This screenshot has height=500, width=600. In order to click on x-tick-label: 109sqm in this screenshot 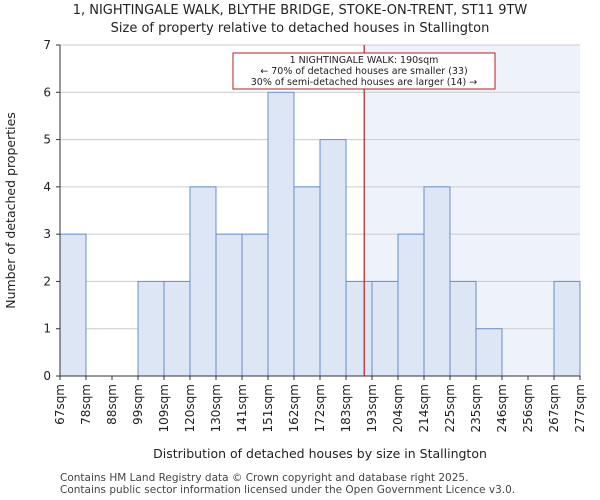, I will do `click(164, 408)`.